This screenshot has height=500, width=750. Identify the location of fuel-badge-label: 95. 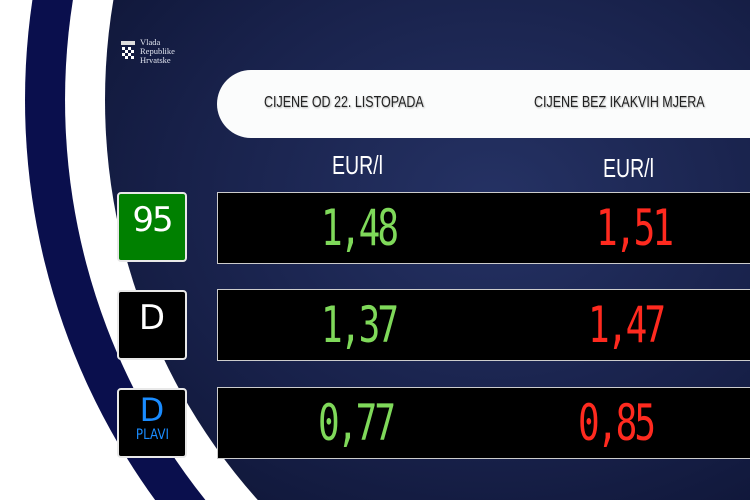
(152, 220).